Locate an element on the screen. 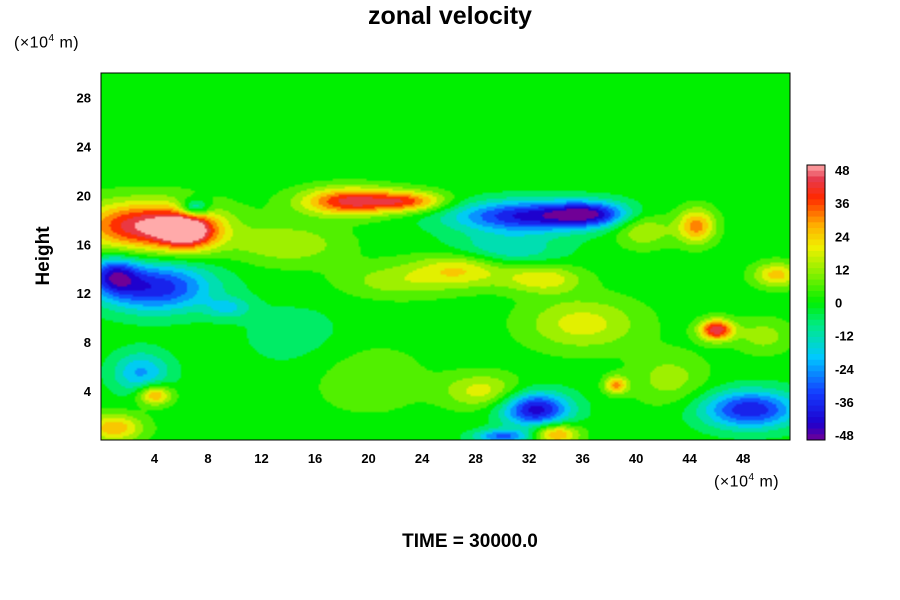  colorbar-tick-label: -48 is located at coordinates (844, 435).